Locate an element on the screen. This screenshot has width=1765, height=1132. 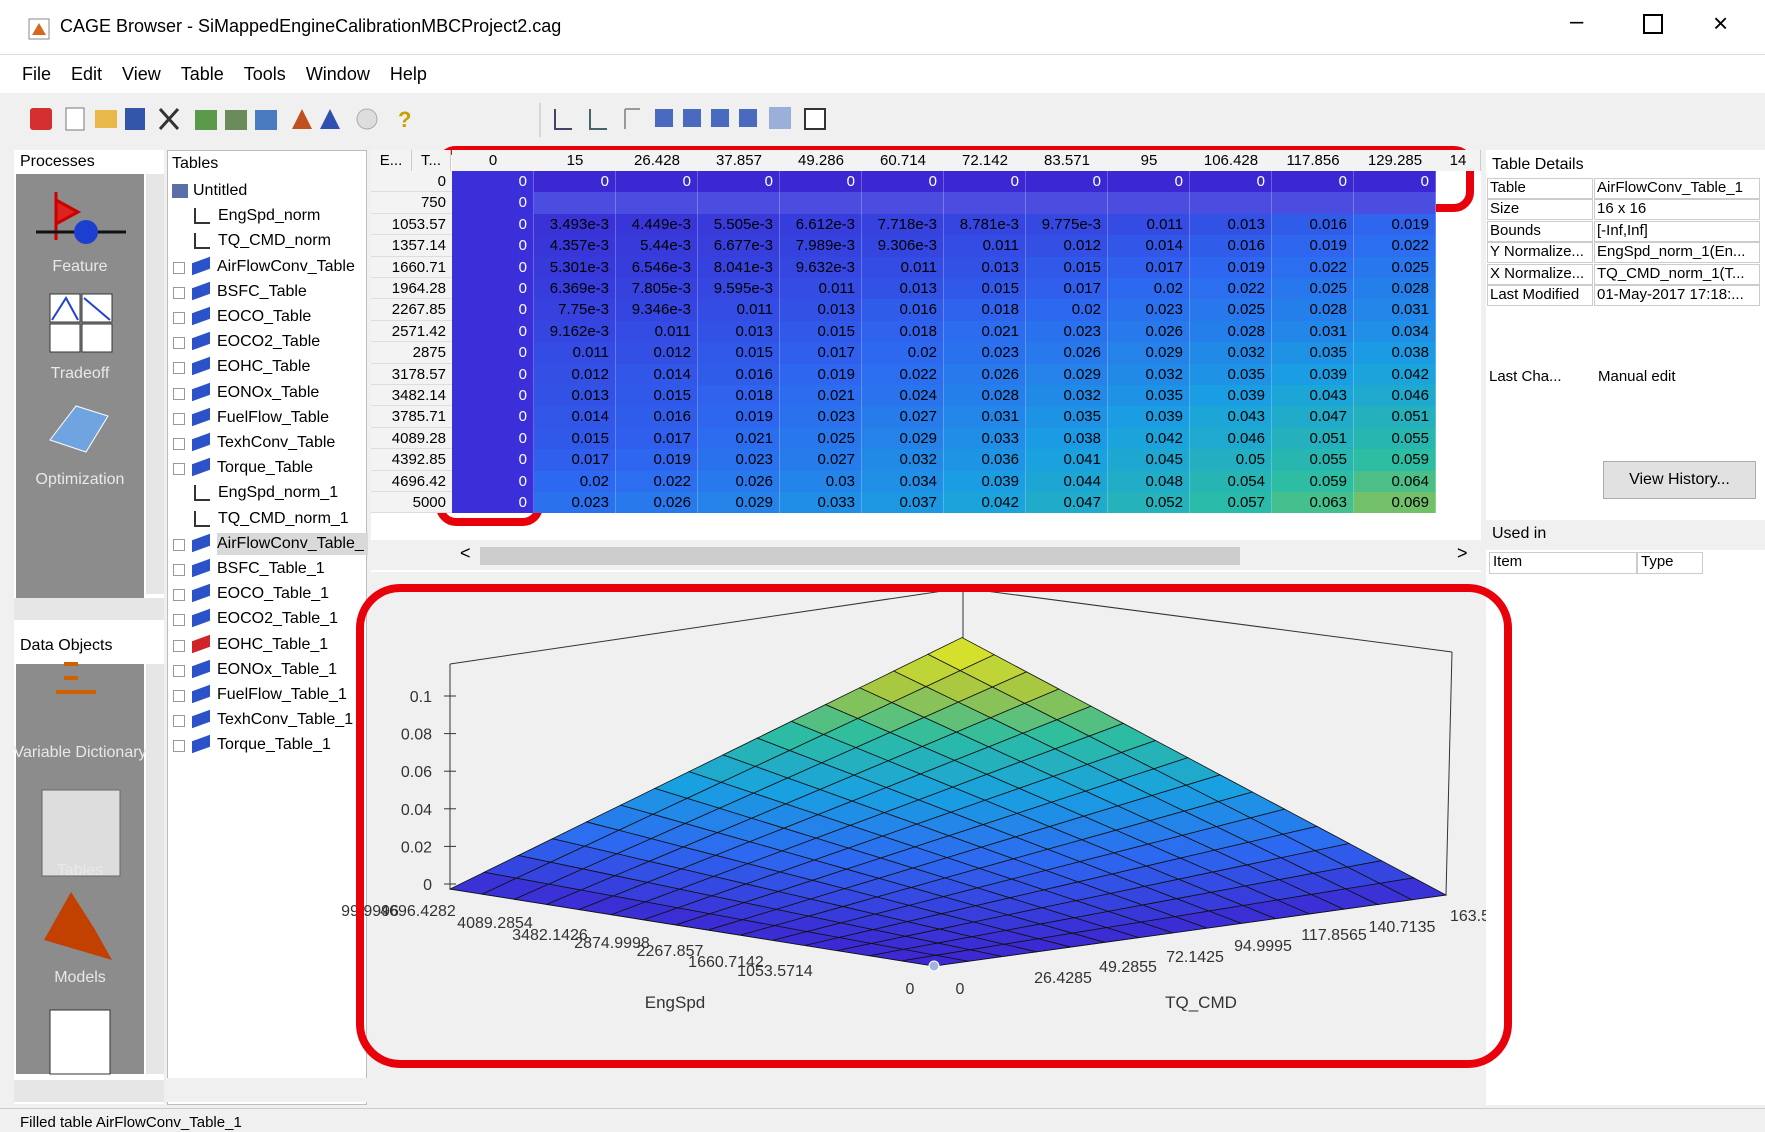
table-cell: 0.051 is located at coordinates (1395, 417).